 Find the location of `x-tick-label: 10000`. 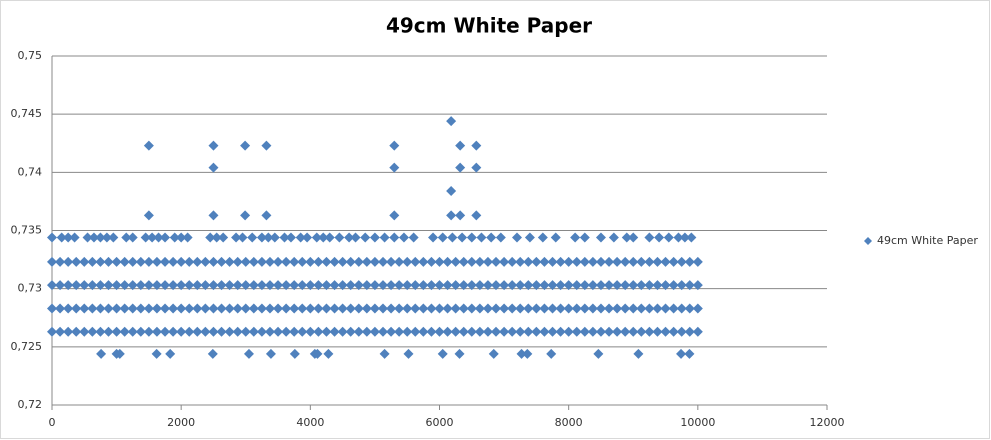

x-tick-label: 10000 is located at coordinates (697, 422).